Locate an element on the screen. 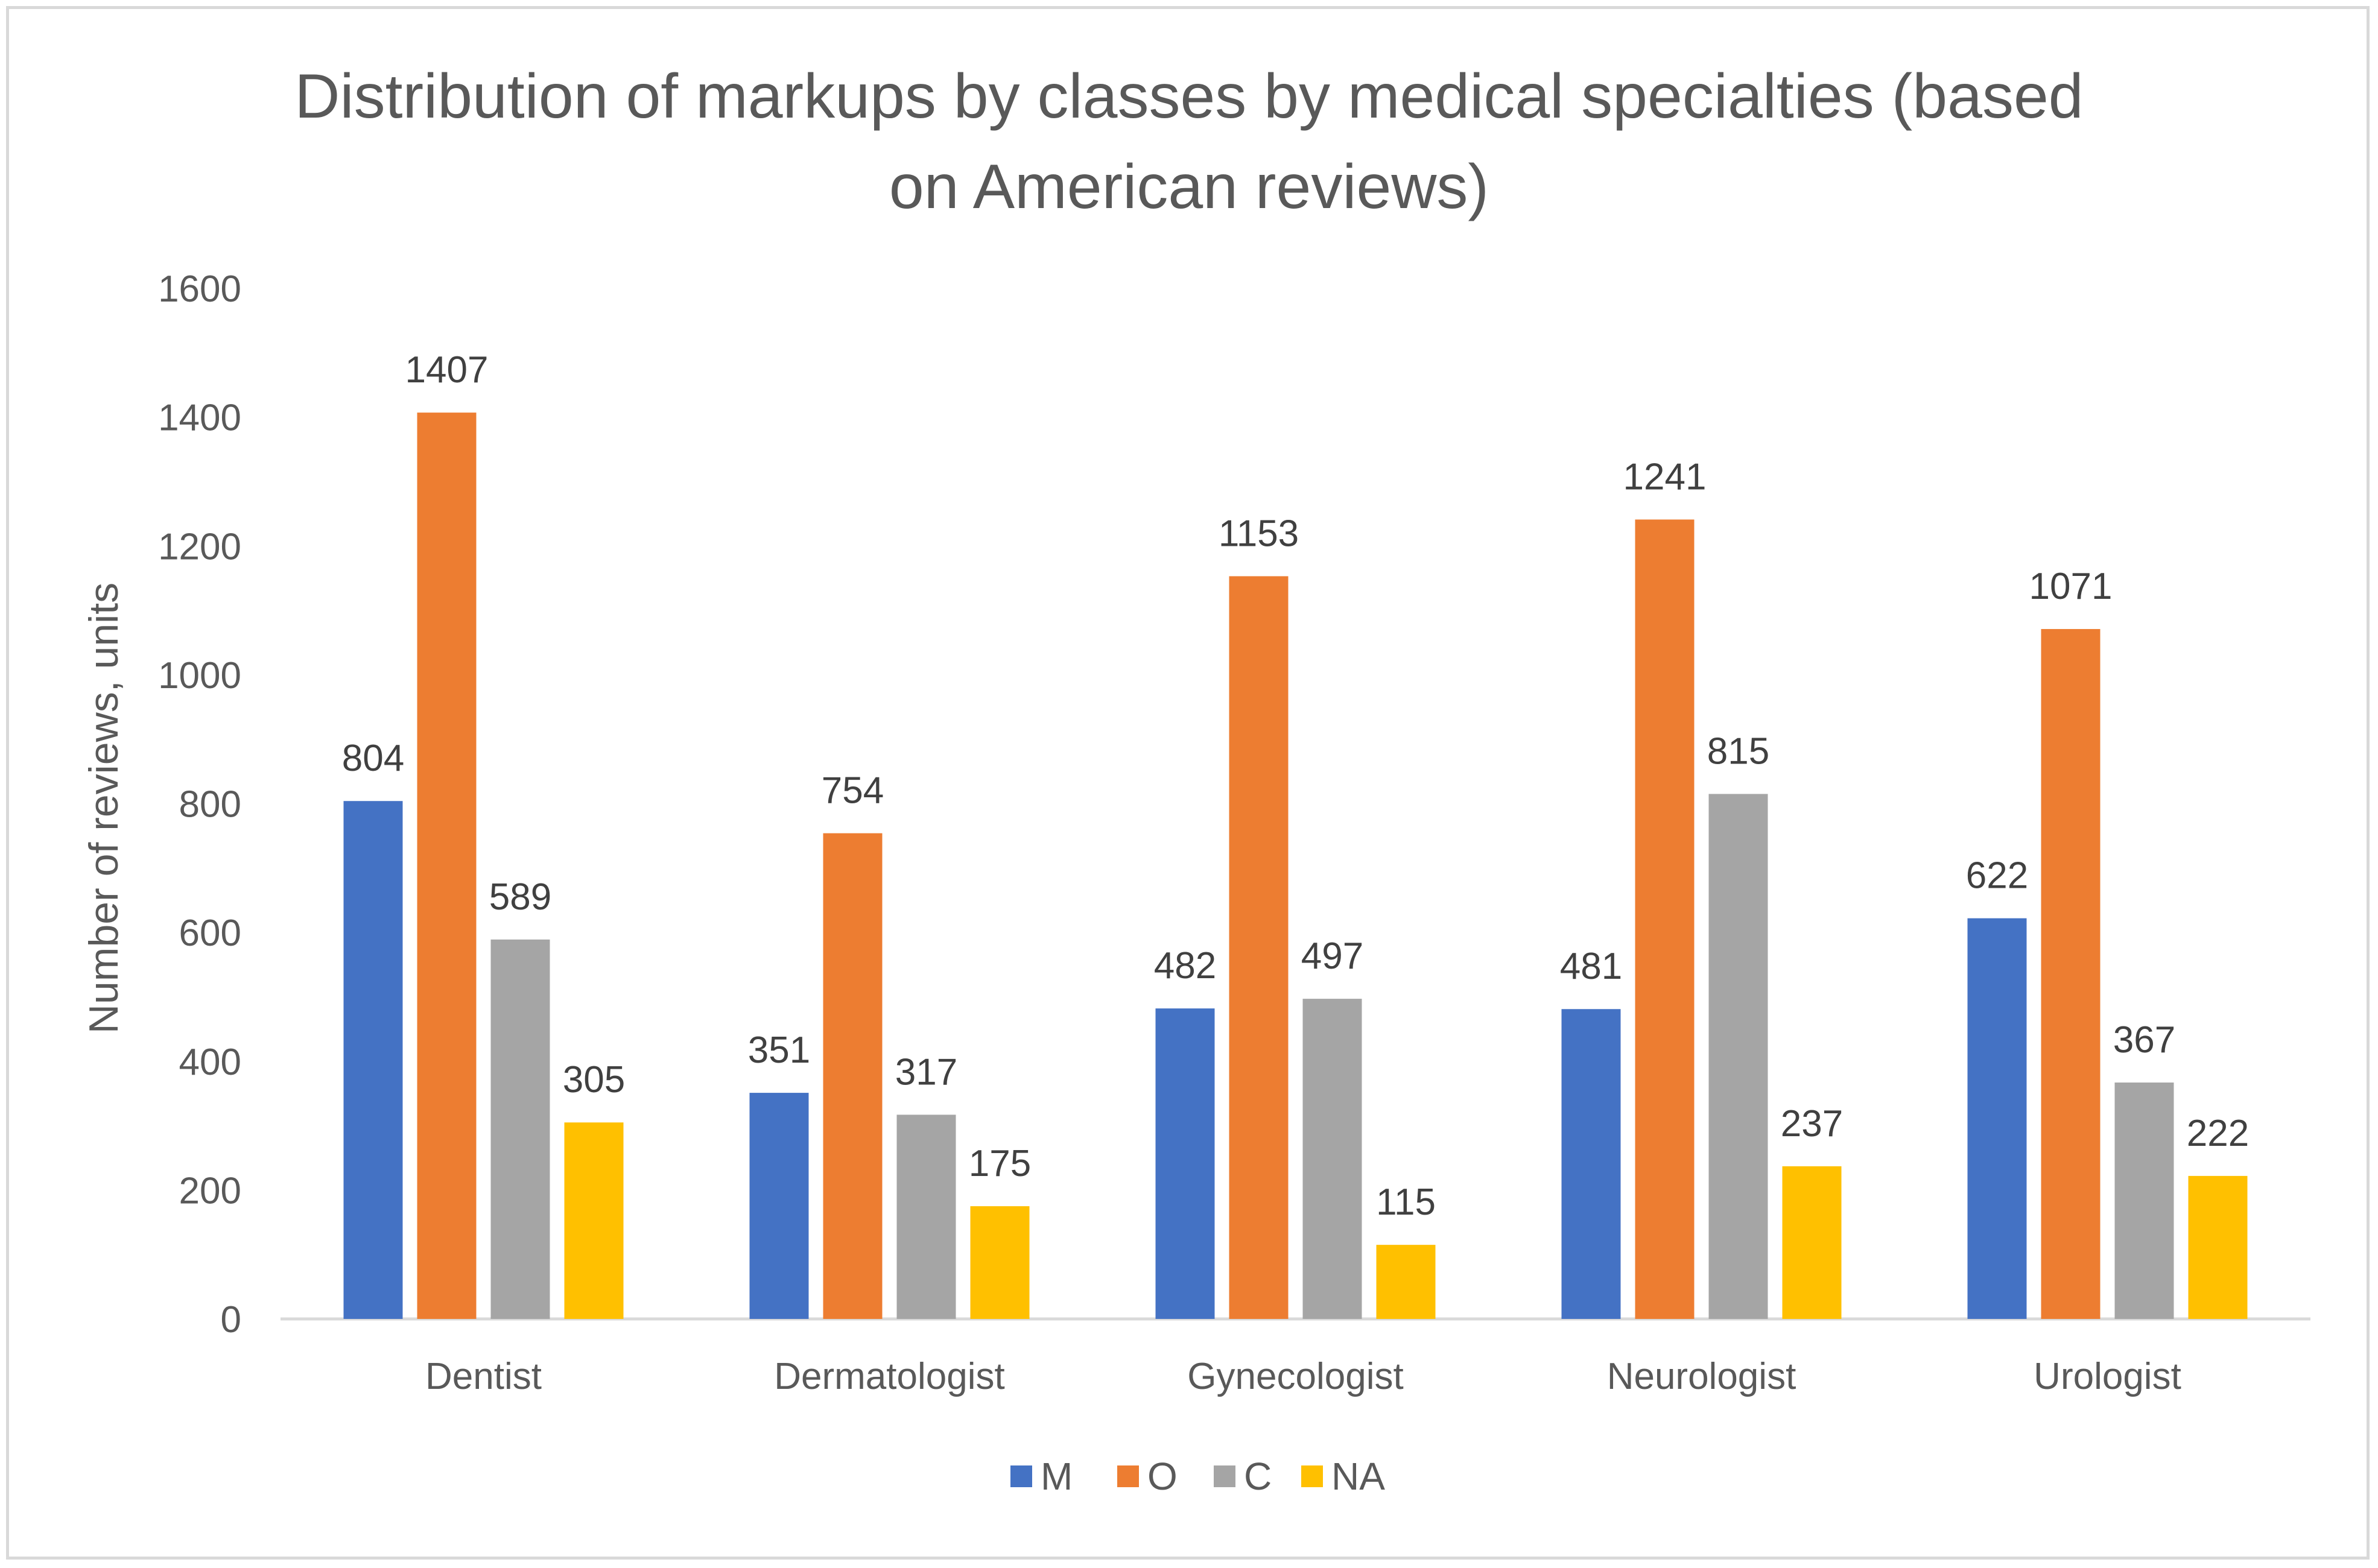  y-tick-label: 0 is located at coordinates (231, 1320).